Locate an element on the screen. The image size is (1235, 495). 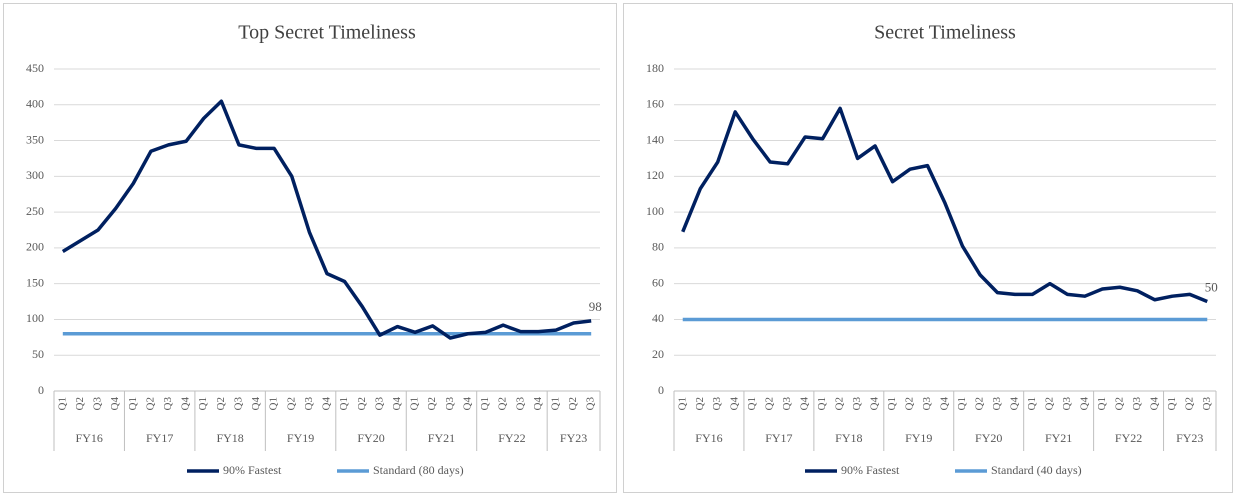
y-tick-label: 150 is located at coordinates (35, 282).